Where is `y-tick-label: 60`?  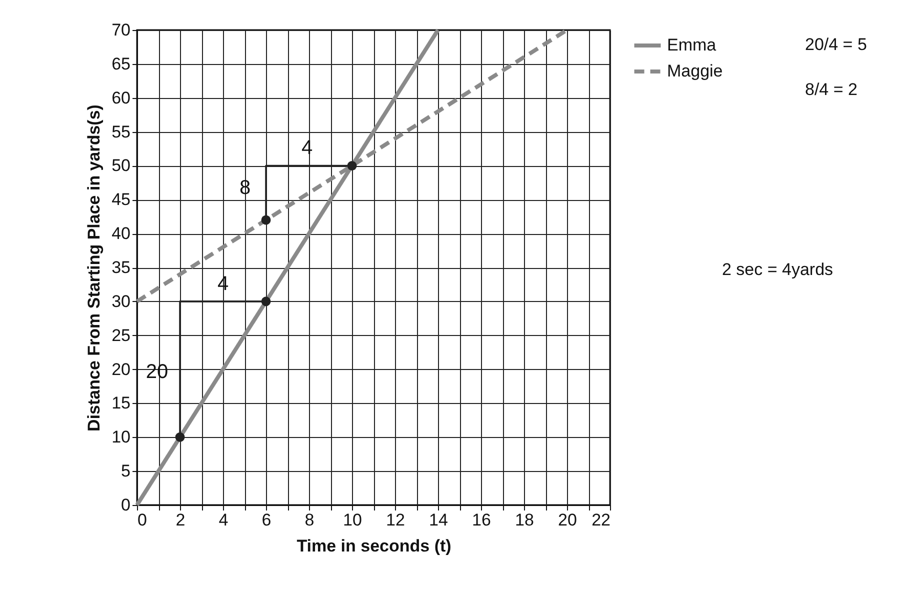
y-tick-label: 60 is located at coordinates (121, 98).